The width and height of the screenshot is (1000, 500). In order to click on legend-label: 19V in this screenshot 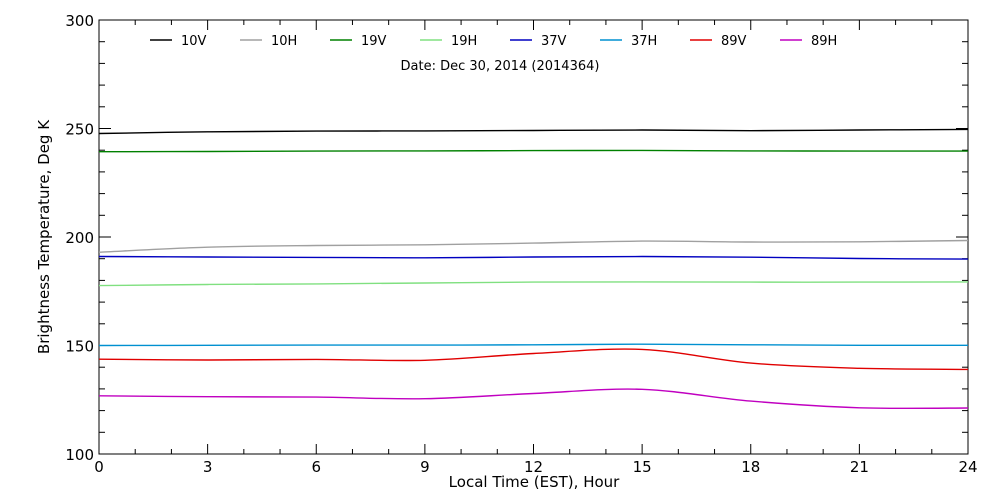, I will do `click(374, 41)`.